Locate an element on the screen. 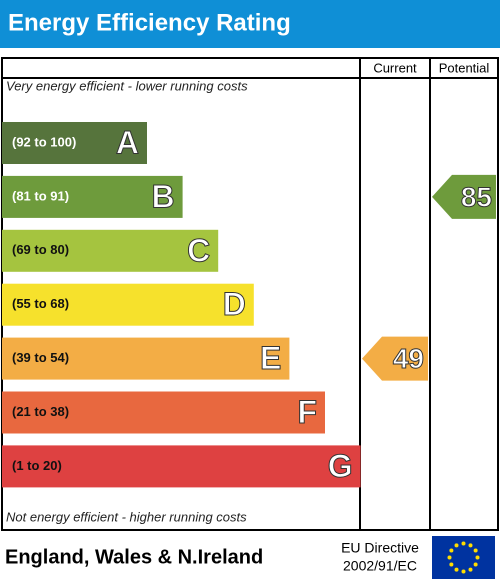  band-range: (92 to 100) is located at coordinates (44, 141).